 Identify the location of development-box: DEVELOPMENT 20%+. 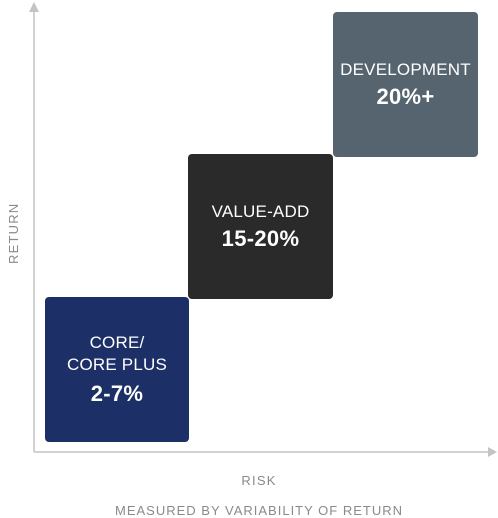
(405, 84).